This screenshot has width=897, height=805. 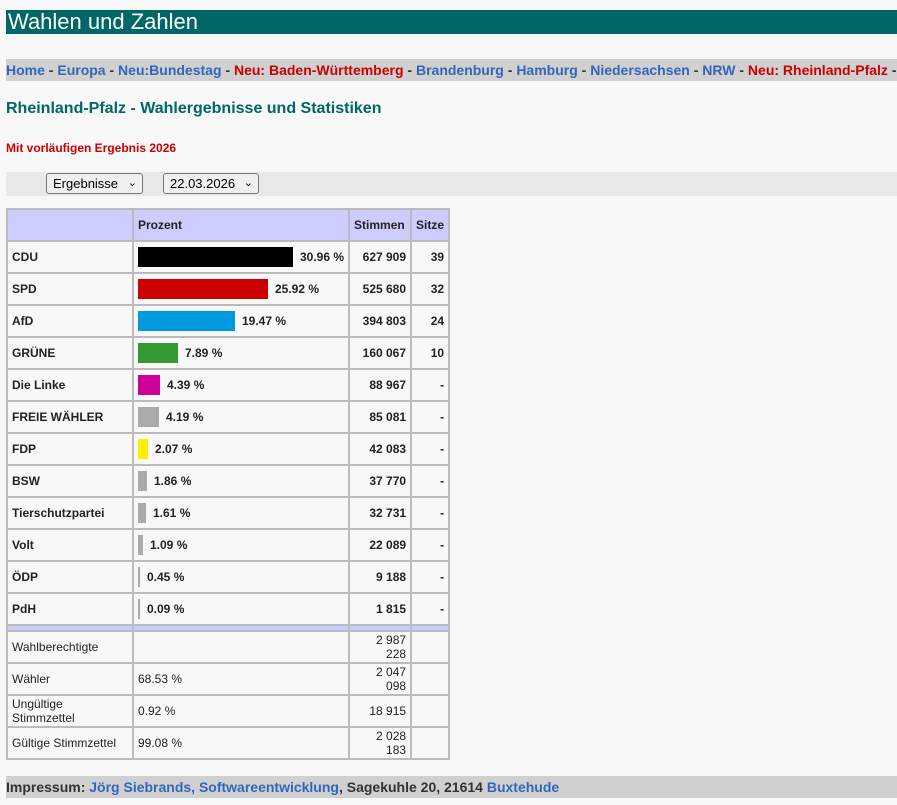 What do you see at coordinates (380, 711) in the screenshot?
I see `stat-value: 18 915` at bounding box center [380, 711].